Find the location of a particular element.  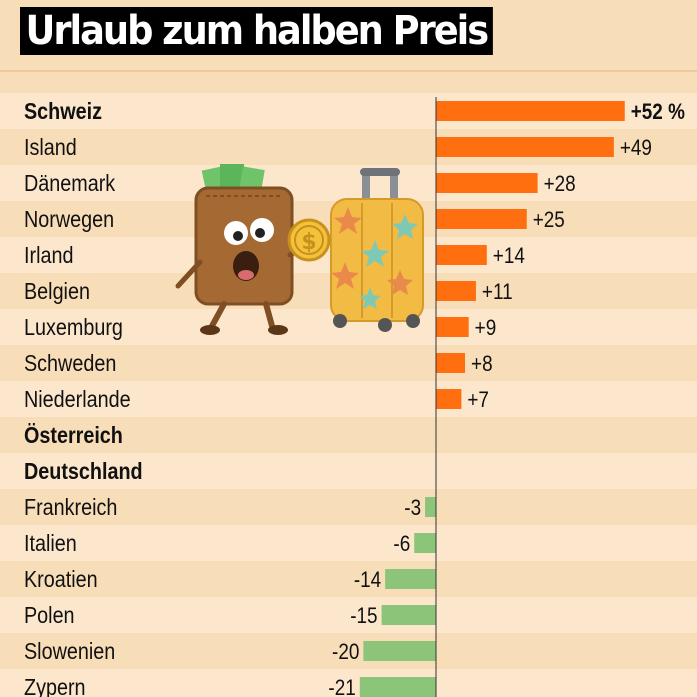

category-label: Island is located at coordinates (50, 148).